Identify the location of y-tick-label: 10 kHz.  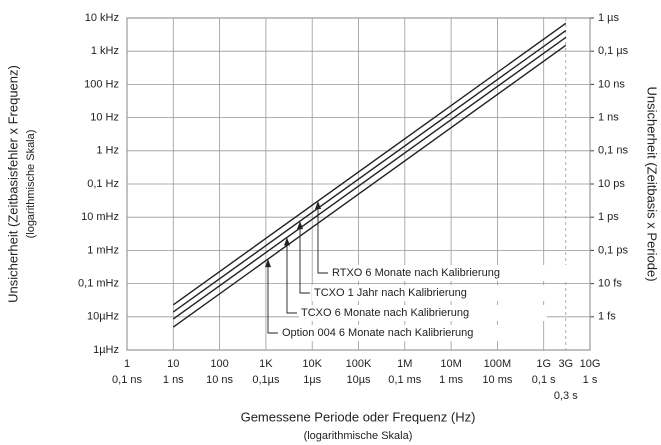
(102, 18).